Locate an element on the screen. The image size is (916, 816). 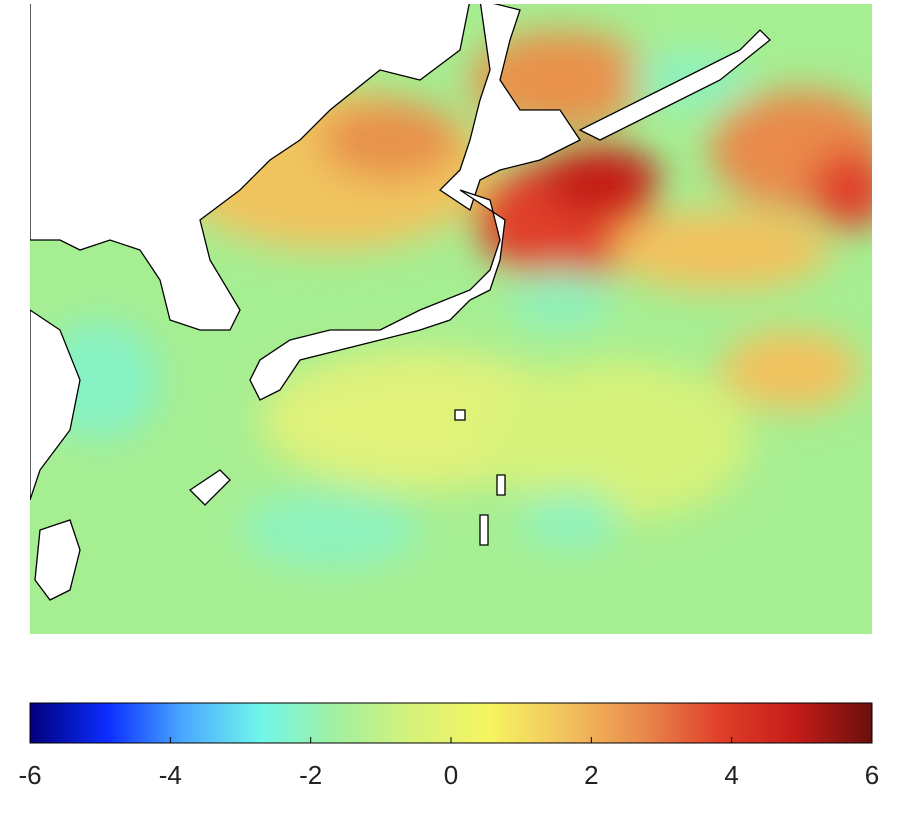
tick-label: -6 is located at coordinates (29, 775).